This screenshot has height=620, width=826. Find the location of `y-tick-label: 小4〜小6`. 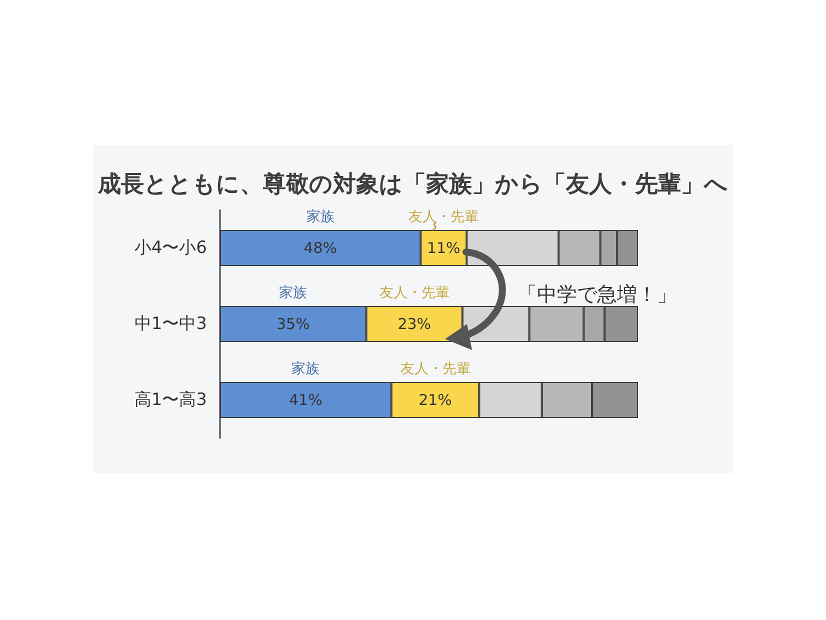

y-tick-label: 小4〜小6 is located at coordinates (170, 248).